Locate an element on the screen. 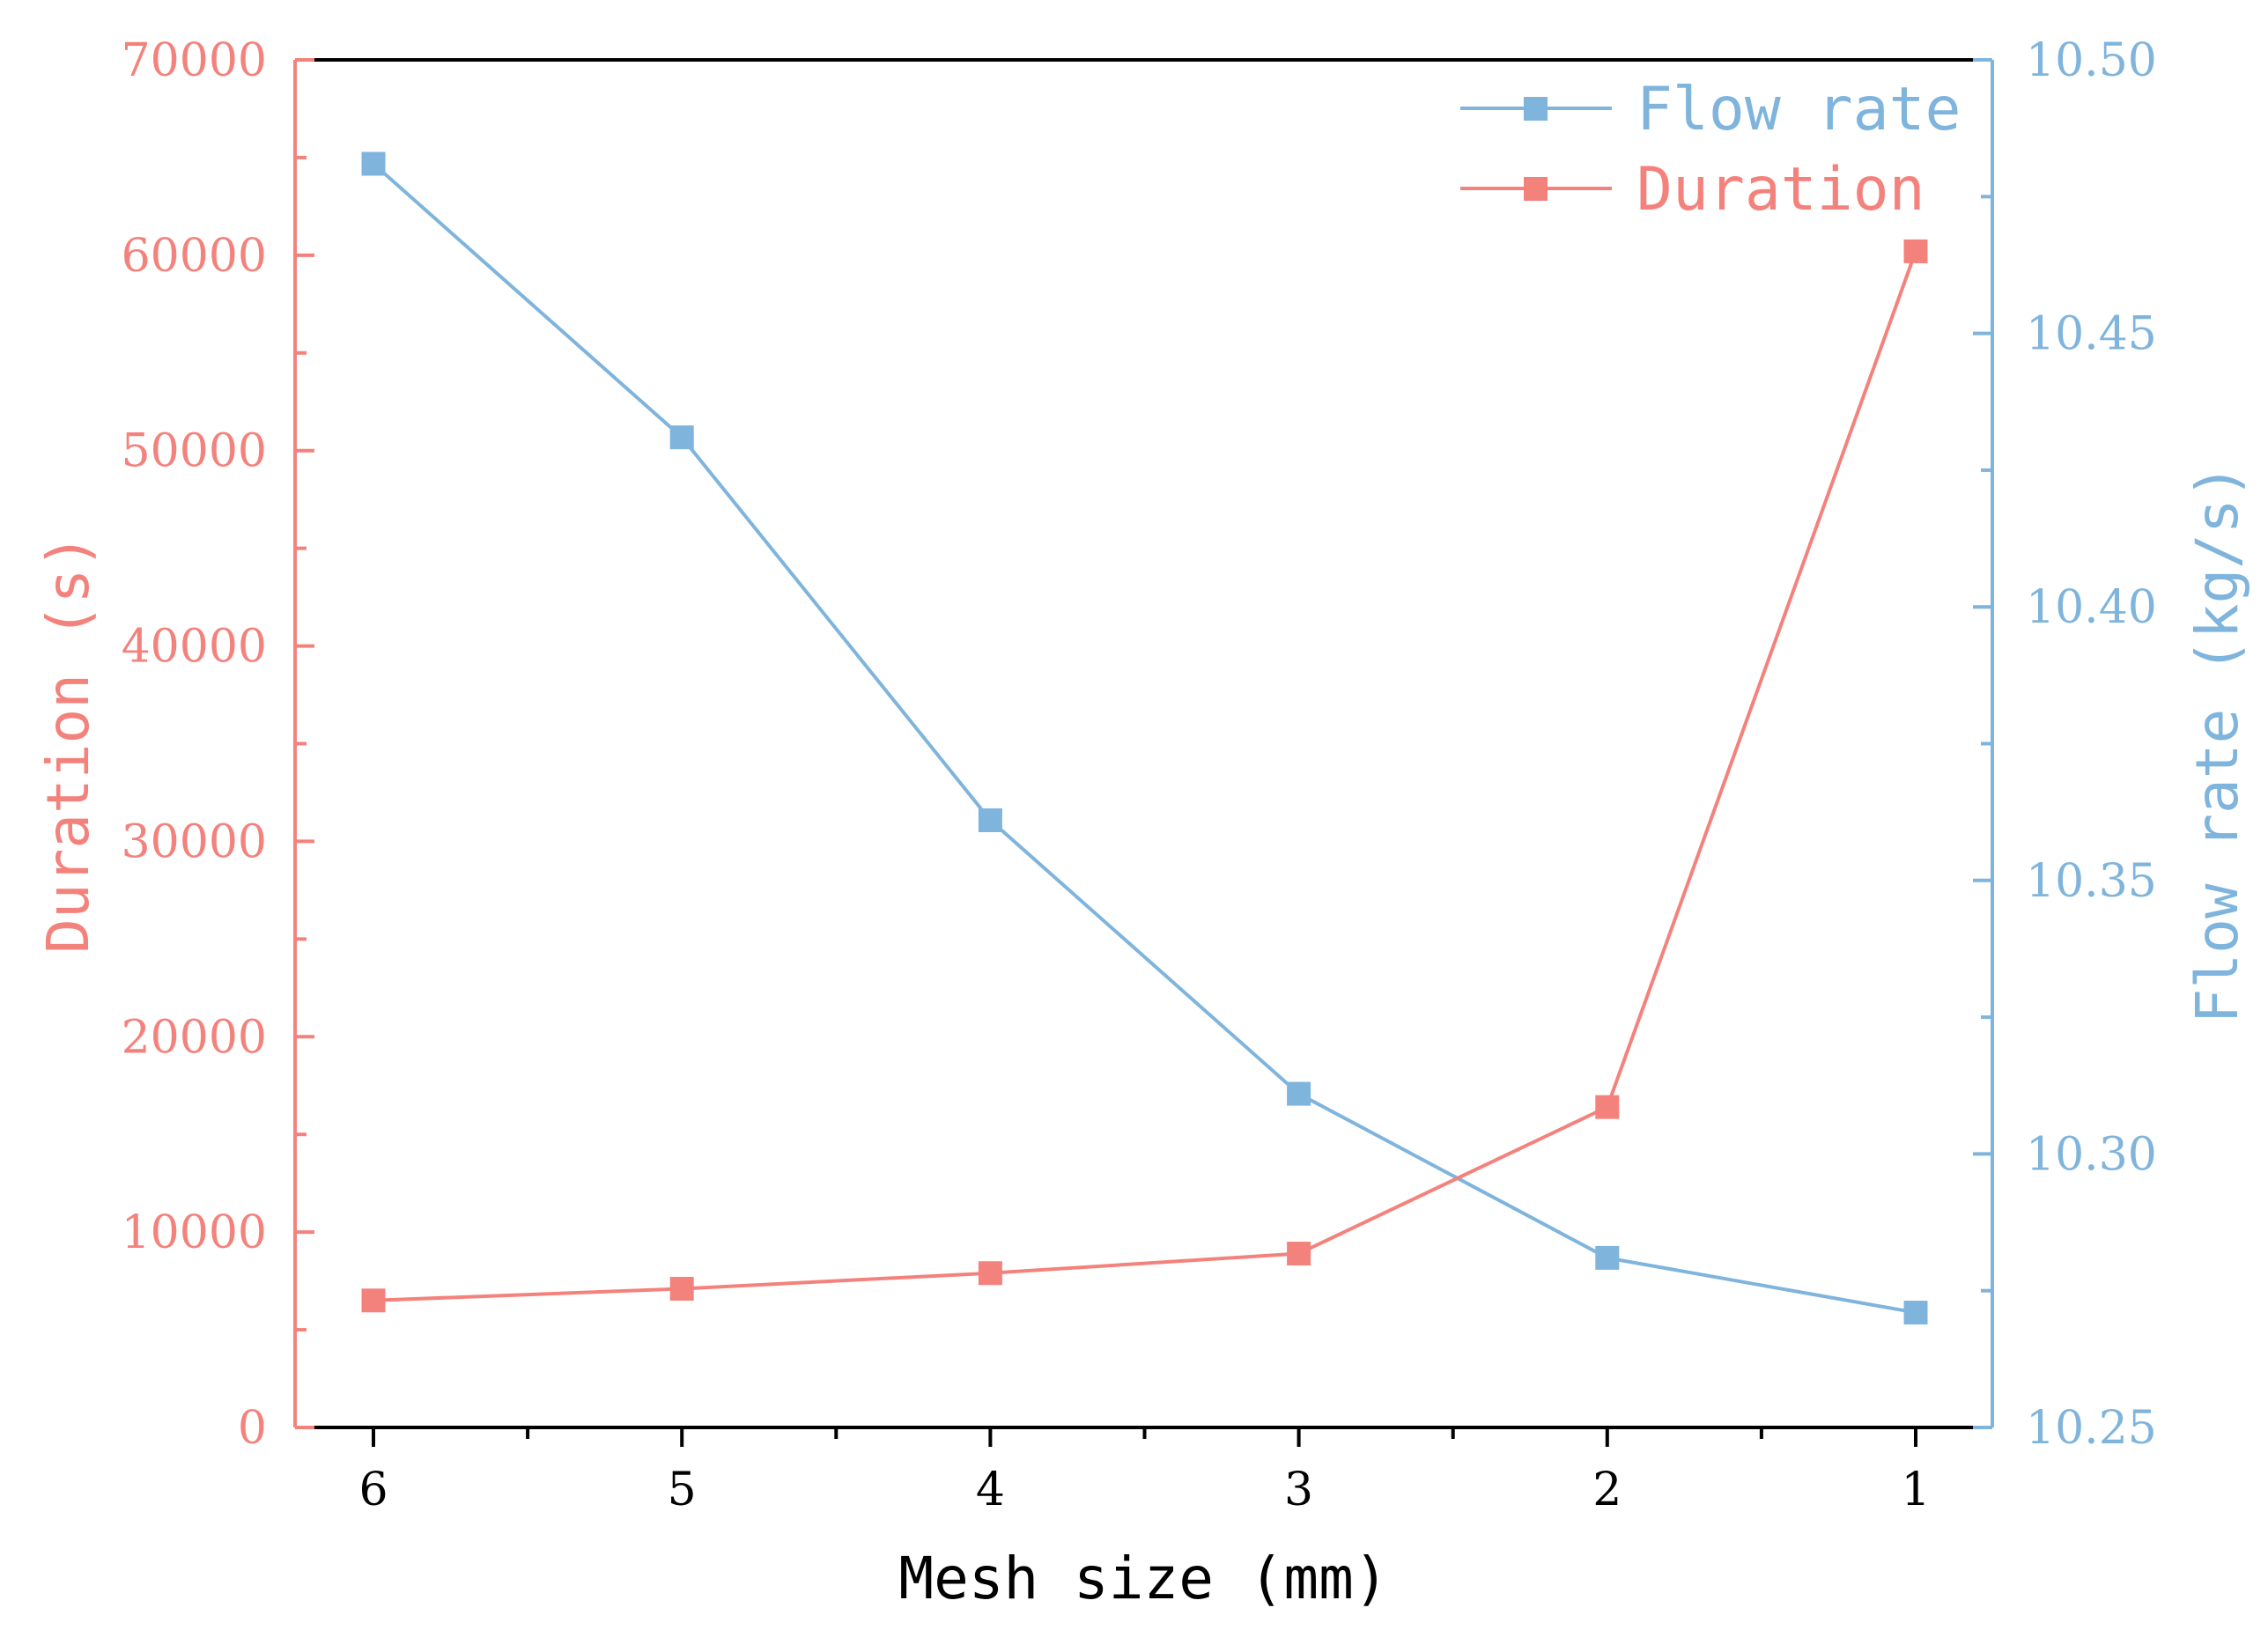 This screenshot has width=2268, height=1630. left-tick-label: 50000 is located at coordinates (195, 452).